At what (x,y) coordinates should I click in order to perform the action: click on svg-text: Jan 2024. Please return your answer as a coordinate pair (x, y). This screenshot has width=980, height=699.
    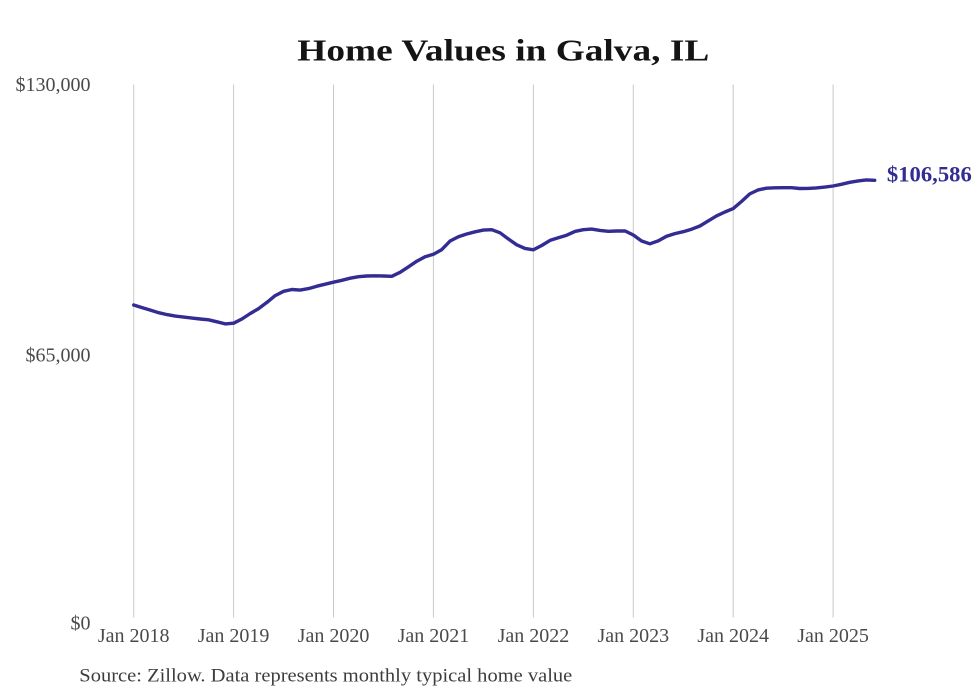
    Looking at the image, I should click on (733, 636).